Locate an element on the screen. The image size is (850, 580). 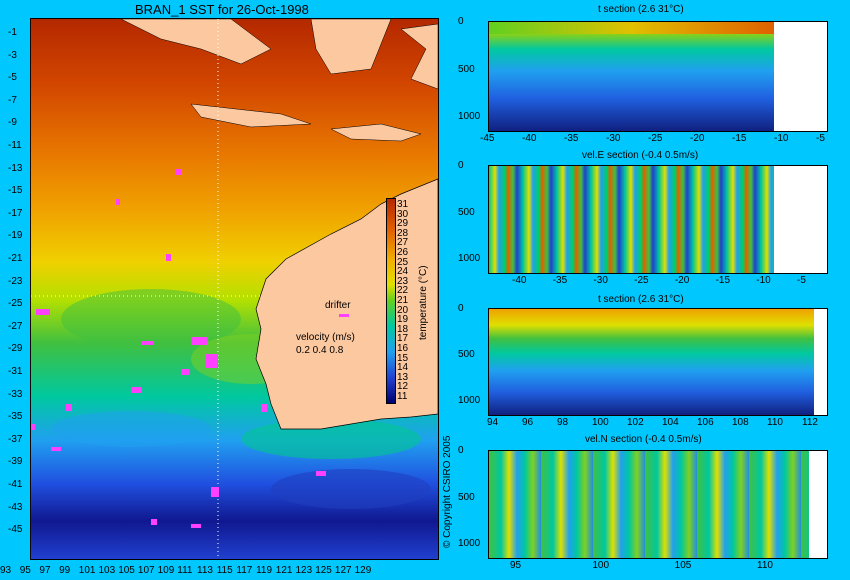
colorbar-label: temperature (°C) is located at coordinates (423, 302).